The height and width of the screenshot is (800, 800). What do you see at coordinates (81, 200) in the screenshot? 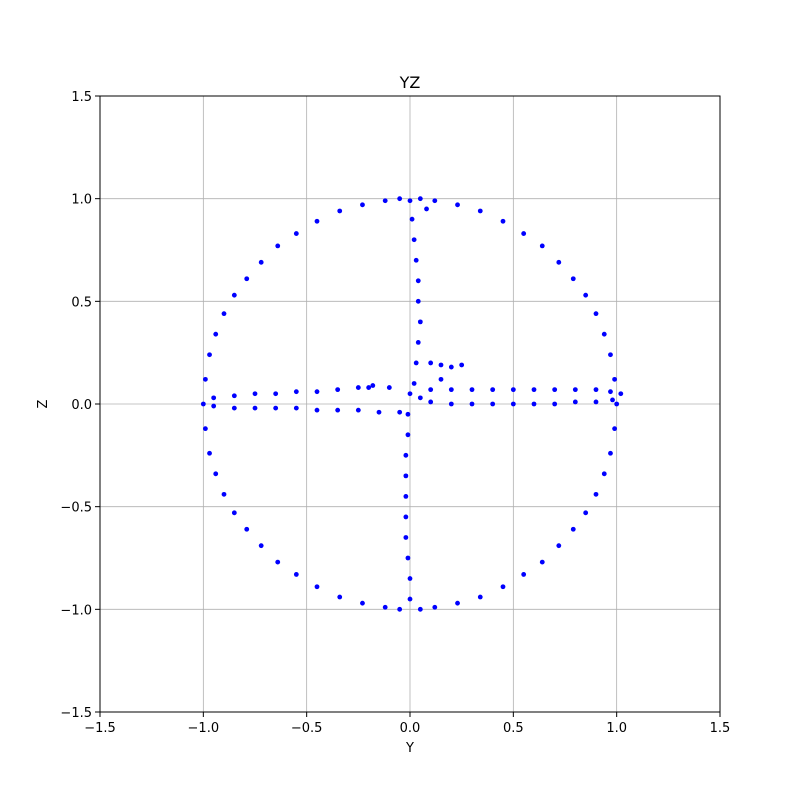
I see `y-tick-label: 1.0` at bounding box center [81, 200].